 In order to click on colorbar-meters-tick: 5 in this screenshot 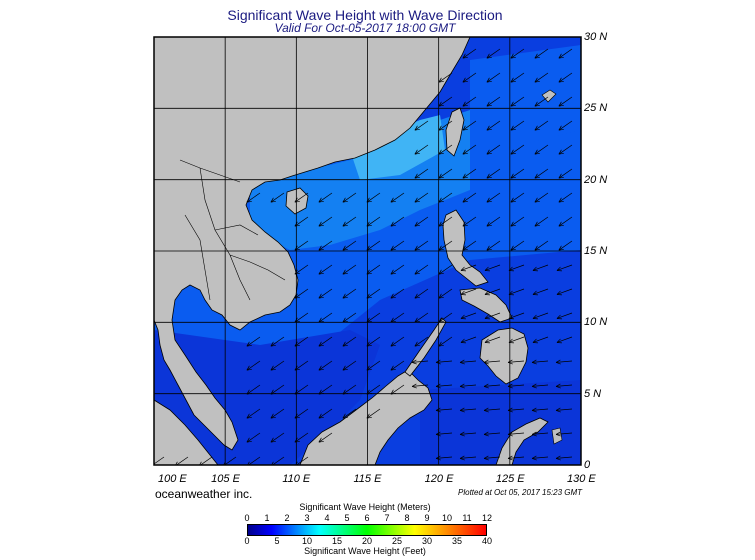, I will do `click(347, 518)`.